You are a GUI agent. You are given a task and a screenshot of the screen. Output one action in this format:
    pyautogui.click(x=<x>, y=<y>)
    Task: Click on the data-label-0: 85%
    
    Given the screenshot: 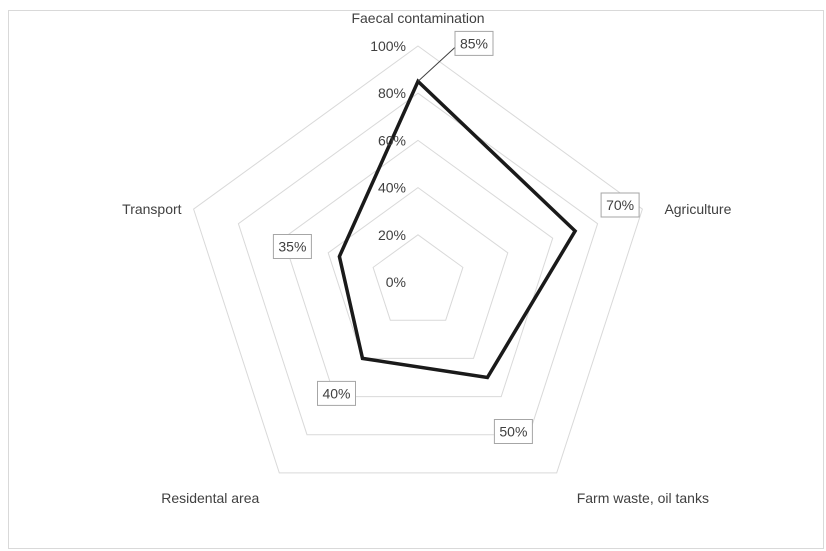 What is the action you would take?
    pyautogui.click(x=474, y=43)
    